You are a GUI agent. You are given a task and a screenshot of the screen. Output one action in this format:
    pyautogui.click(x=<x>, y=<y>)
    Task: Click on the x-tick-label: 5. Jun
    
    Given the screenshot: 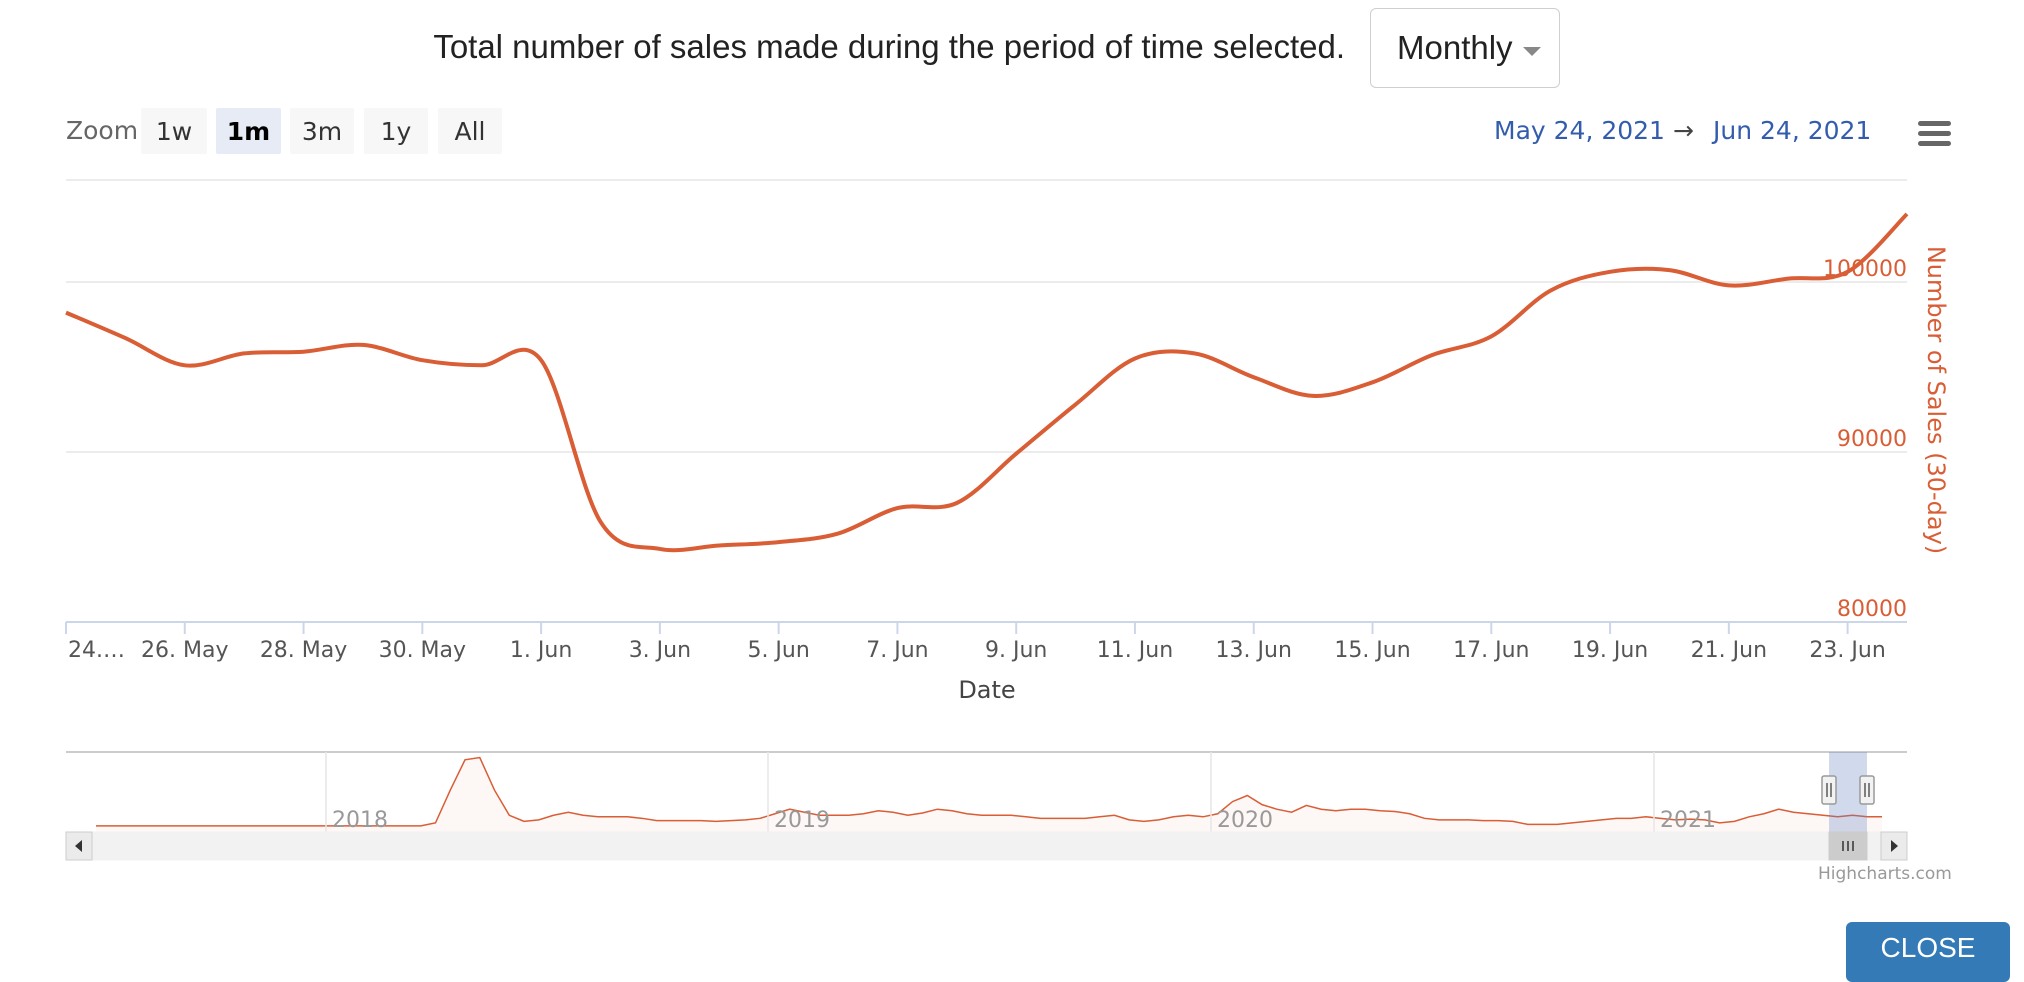 What is the action you would take?
    pyautogui.click(x=778, y=650)
    